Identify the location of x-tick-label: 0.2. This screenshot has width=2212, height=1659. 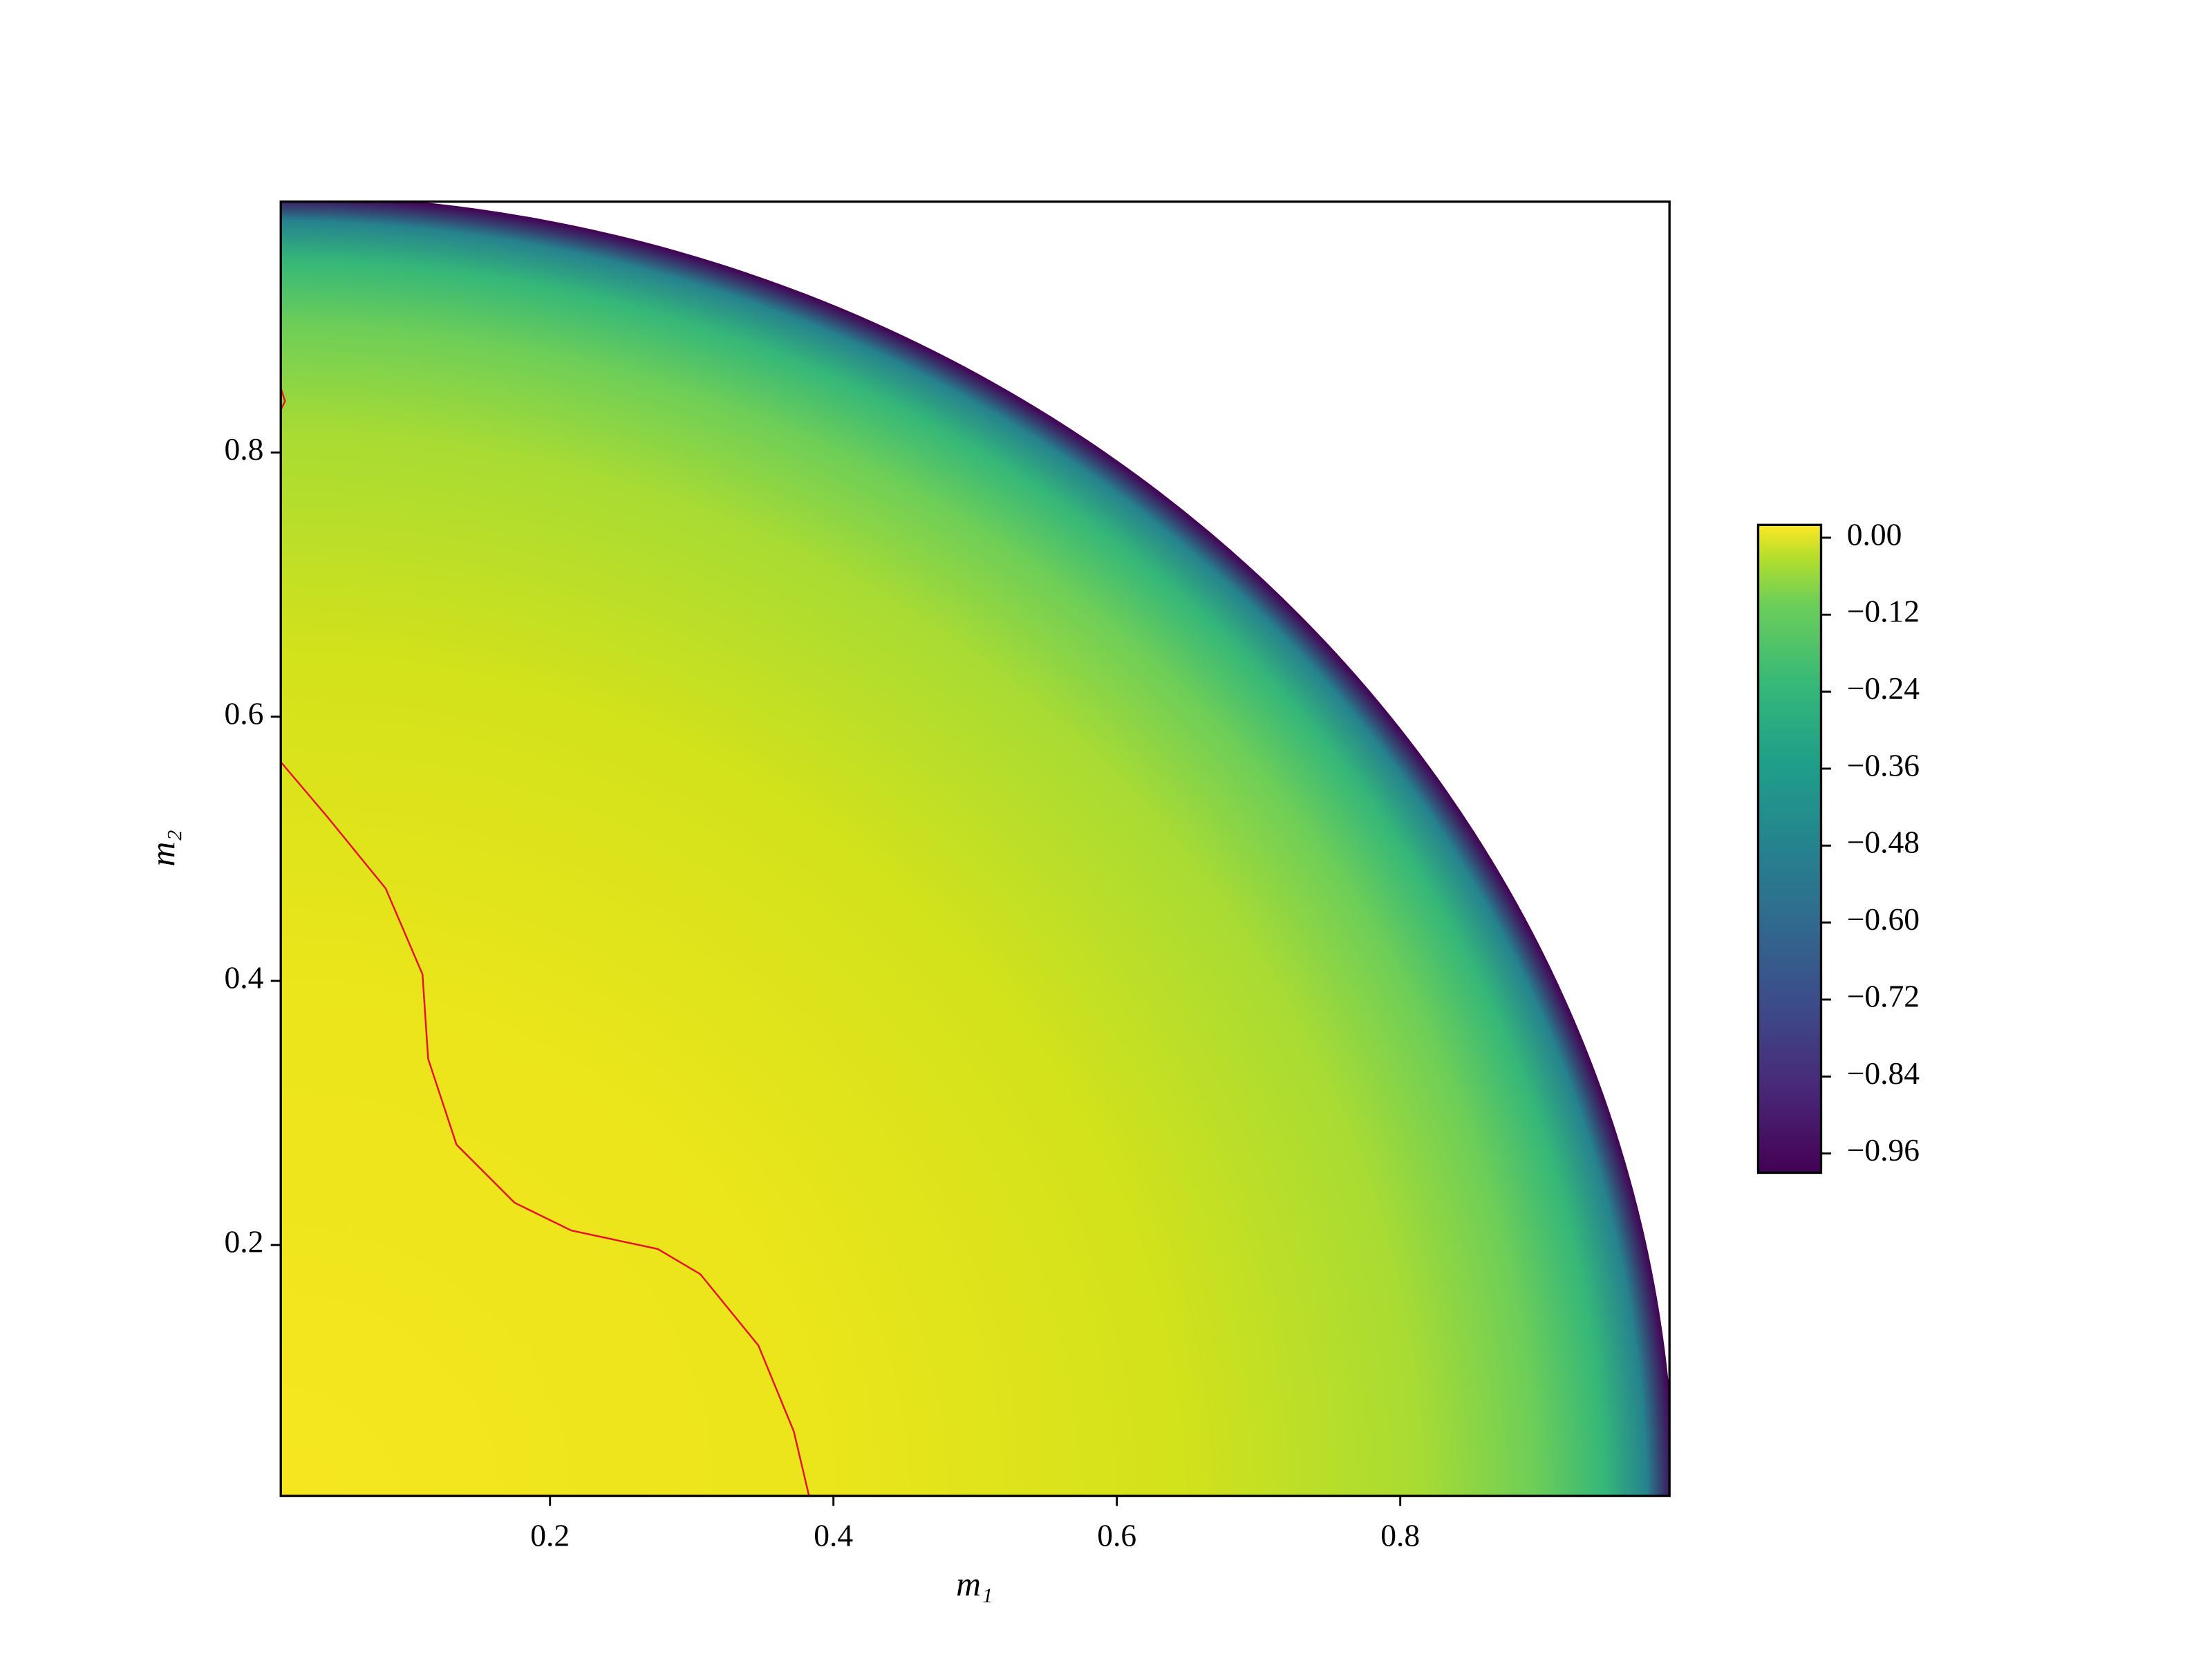
(550, 1535).